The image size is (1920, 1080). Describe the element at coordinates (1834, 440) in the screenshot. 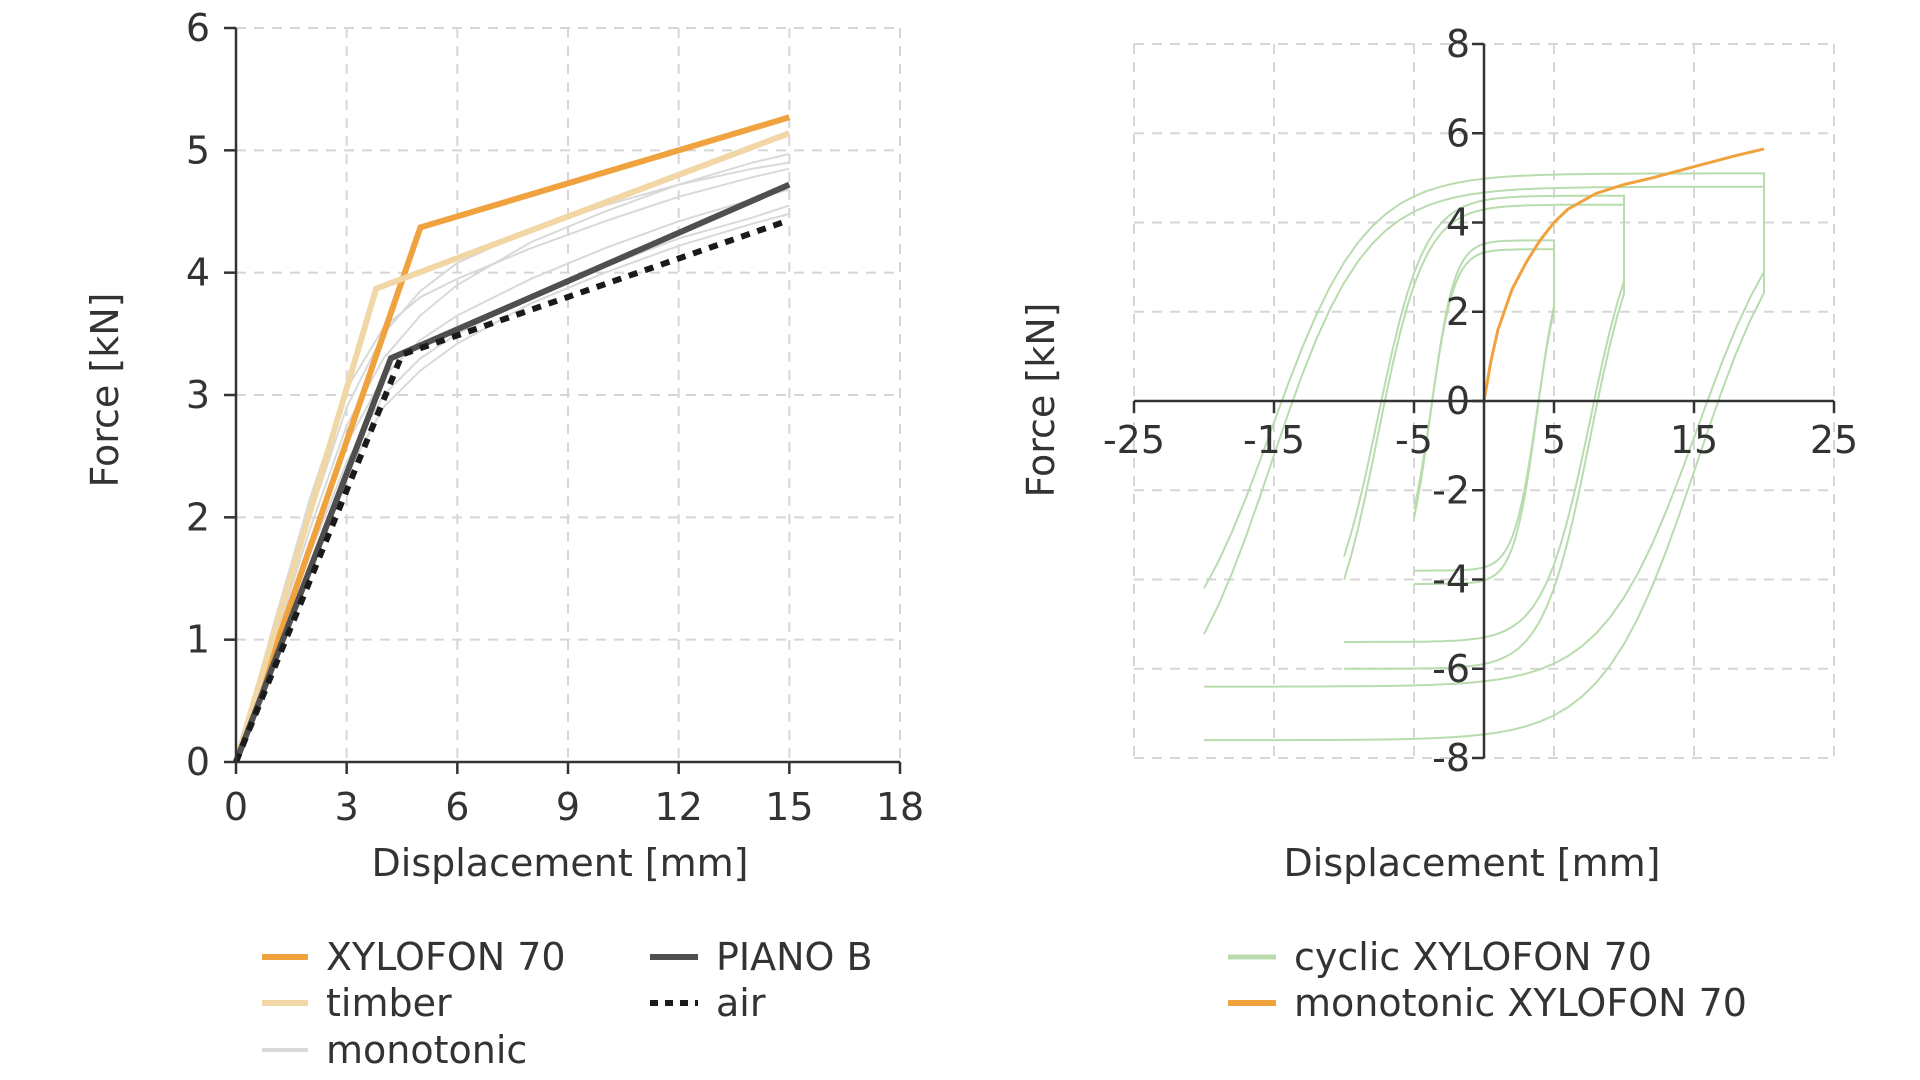

I see `x-tick-label: 25` at that location.